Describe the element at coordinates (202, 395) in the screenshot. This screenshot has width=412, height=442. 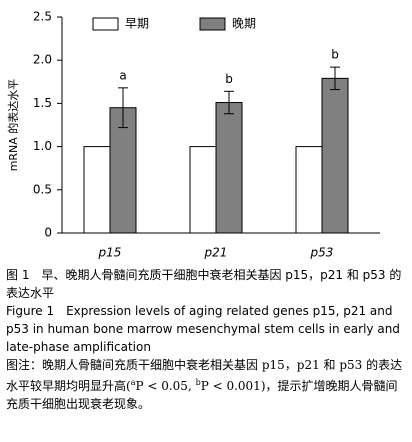
I see `note-part: P < 0.001)，提示扩增晚期人骨髓间充质干细胞出现衰老现象。` at that location.